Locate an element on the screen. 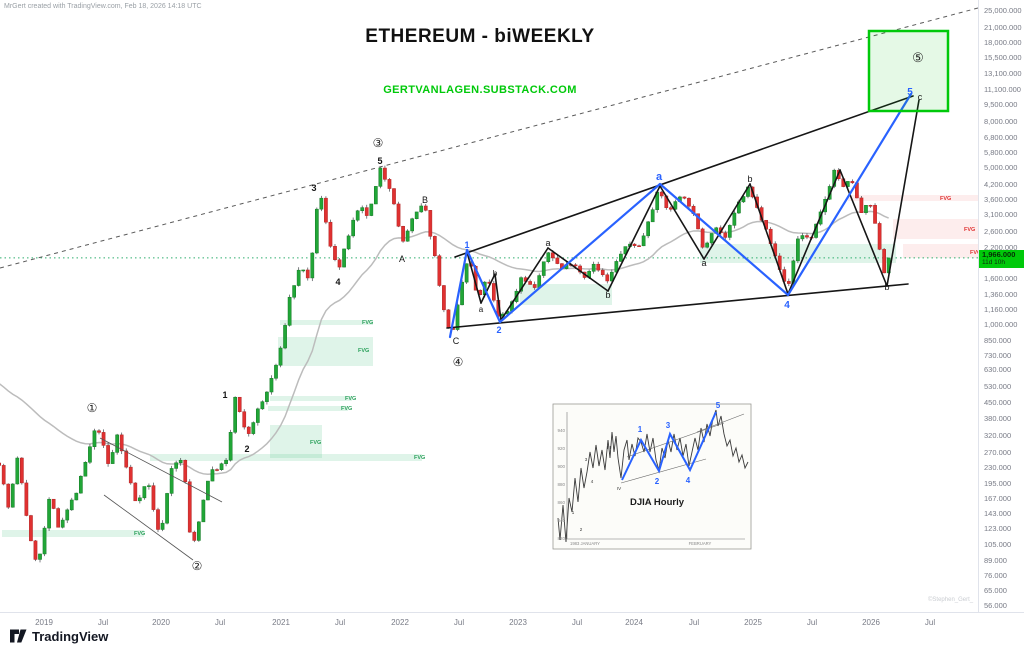 The image size is (1024, 652). svg-text: DJIA Hourly is located at coordinates (657, 502).